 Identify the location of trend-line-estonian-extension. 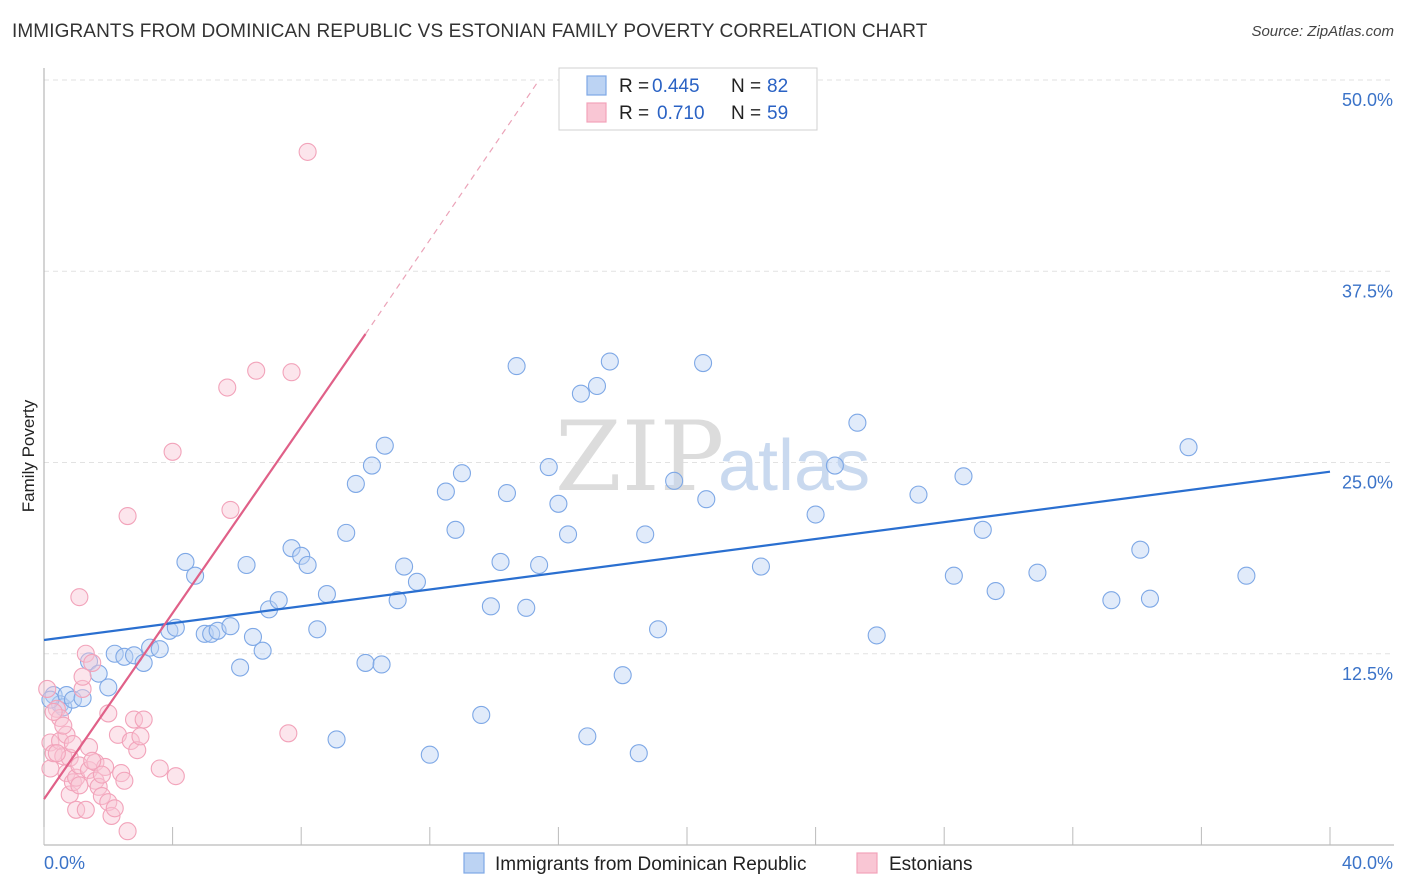
(452, 207).